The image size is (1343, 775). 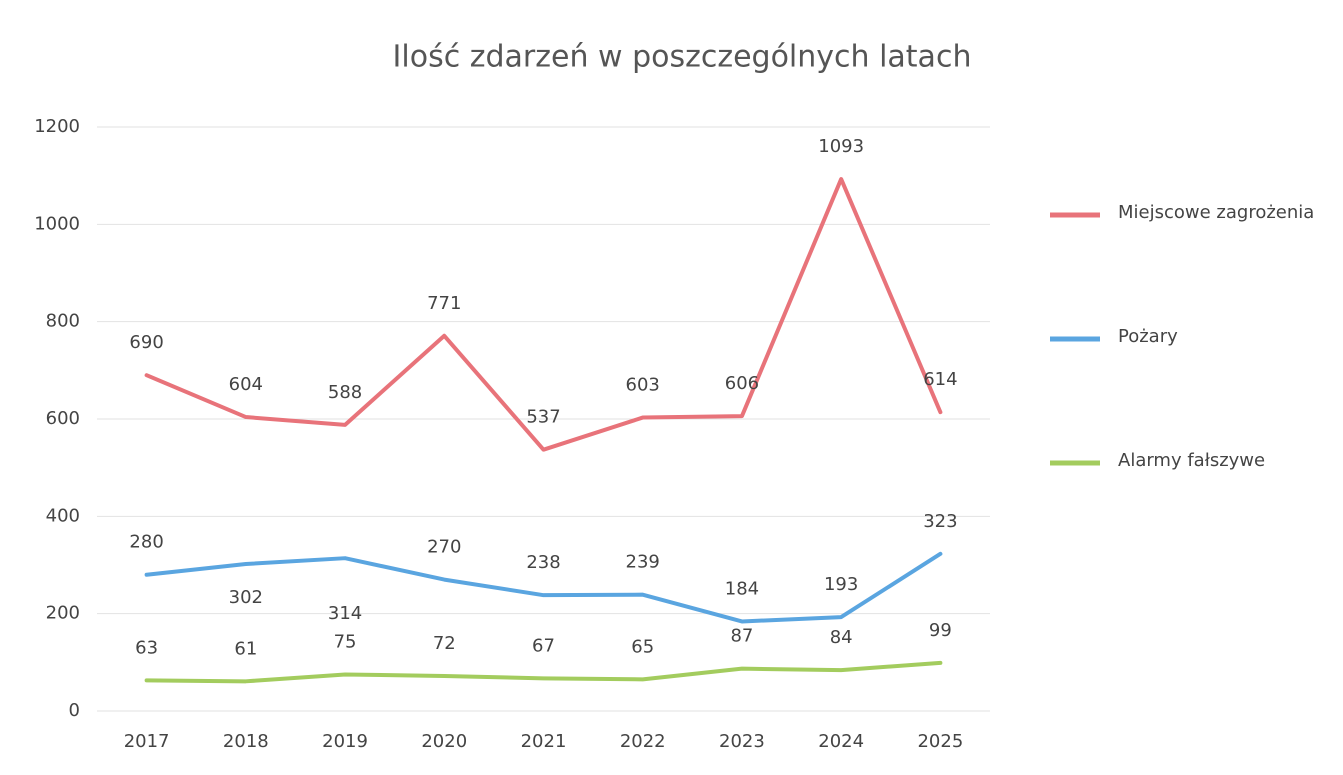 What do you see at coordinates (544, 741) in the screenshot?
I see `x-tick-label: 2021` at bounding box center [544, 741].